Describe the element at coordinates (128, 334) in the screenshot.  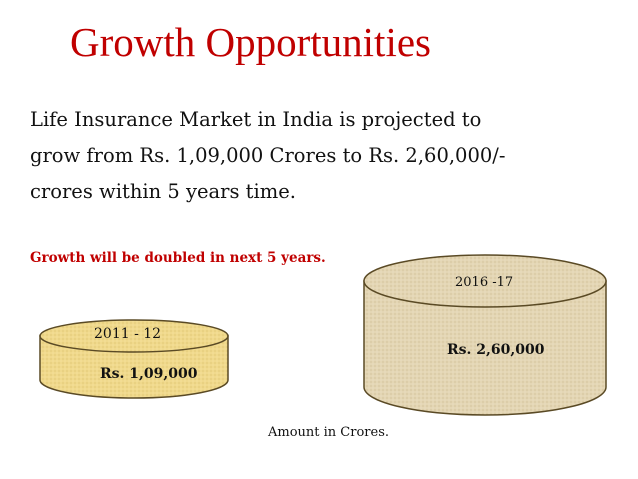
I see `cylinder-year-label: 2011 - 12` at that location.